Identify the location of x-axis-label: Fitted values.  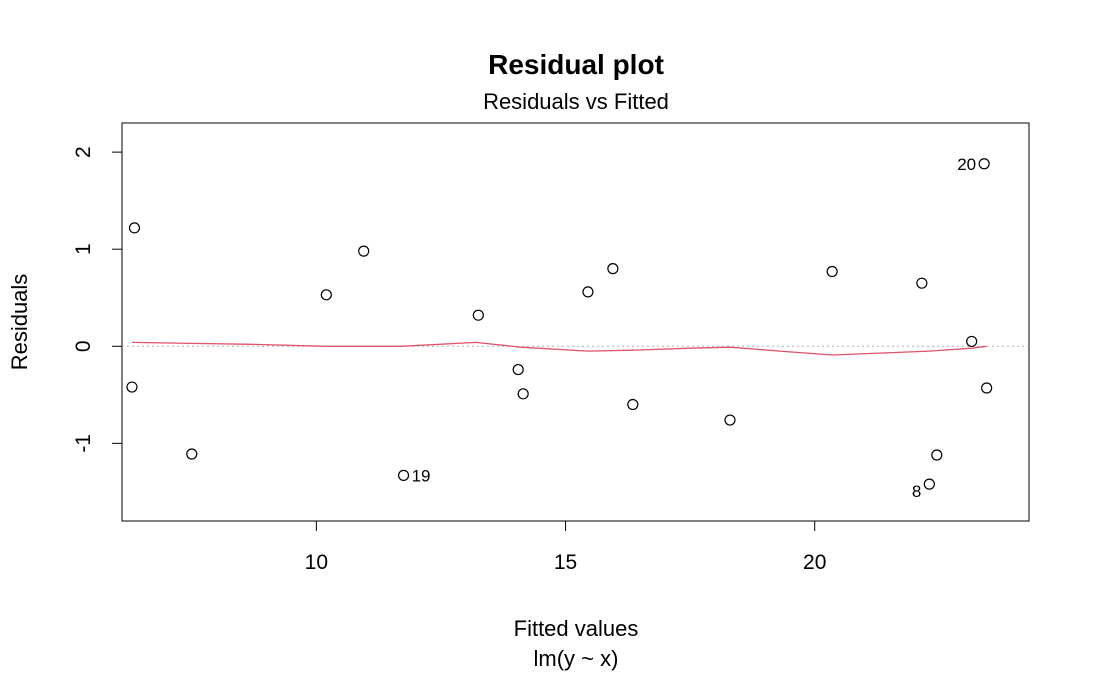
(576, 628).